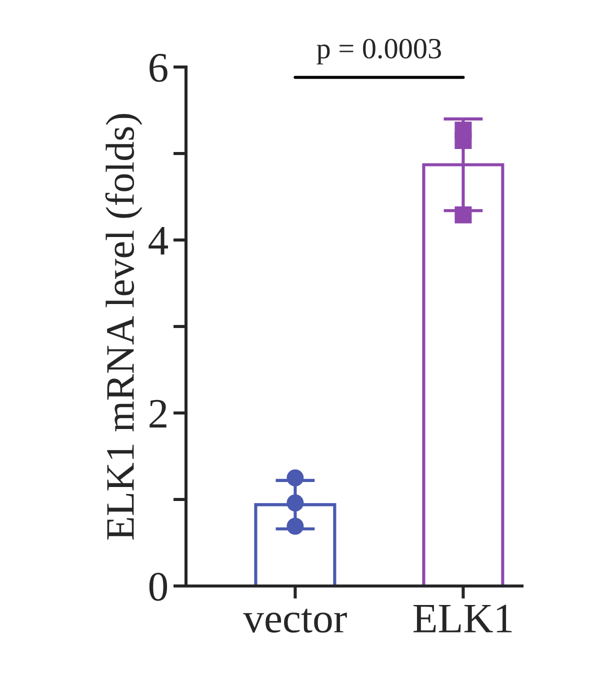 This screenshot has width=600, height=691. I want to click on text: p = 0.0003, so click(378, 51).